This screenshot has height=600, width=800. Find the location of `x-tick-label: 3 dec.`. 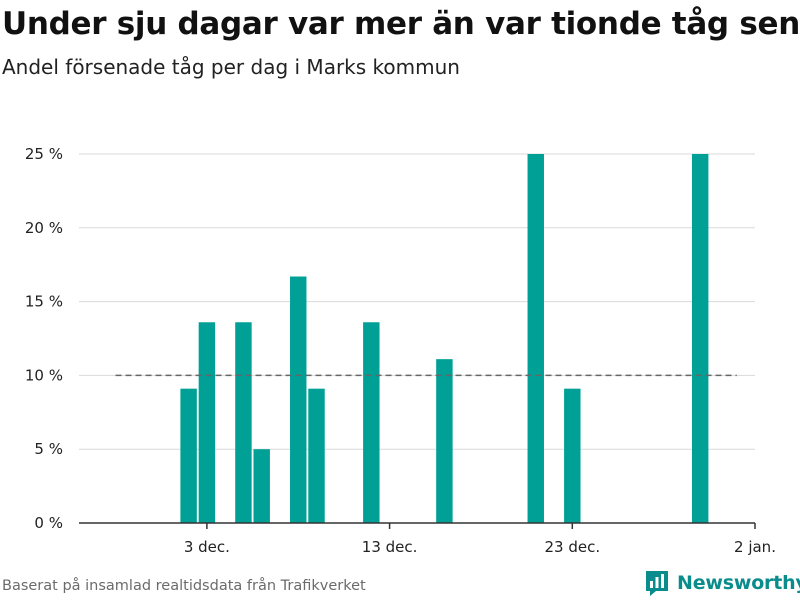

x-tick-label: 3 dec. is located at coordinates (207, 547).